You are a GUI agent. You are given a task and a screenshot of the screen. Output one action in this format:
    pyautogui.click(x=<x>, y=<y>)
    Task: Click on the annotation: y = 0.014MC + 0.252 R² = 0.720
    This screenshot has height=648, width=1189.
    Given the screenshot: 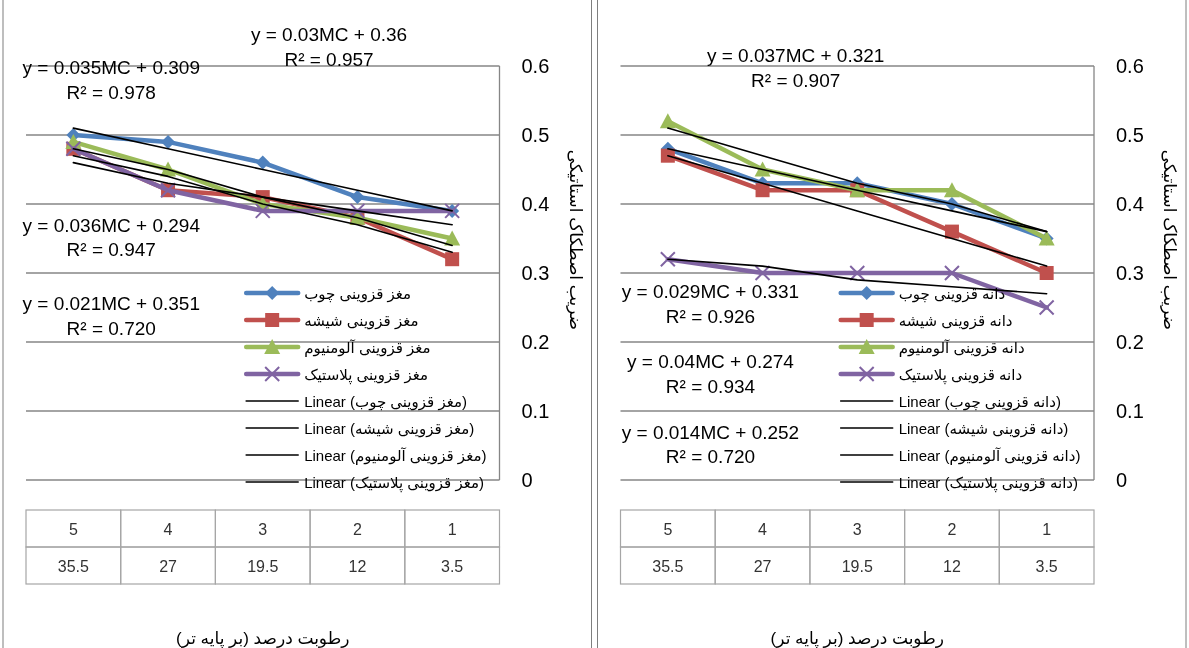 What is the action you would take?
    pyautogui.click(x=710, y=444)
    